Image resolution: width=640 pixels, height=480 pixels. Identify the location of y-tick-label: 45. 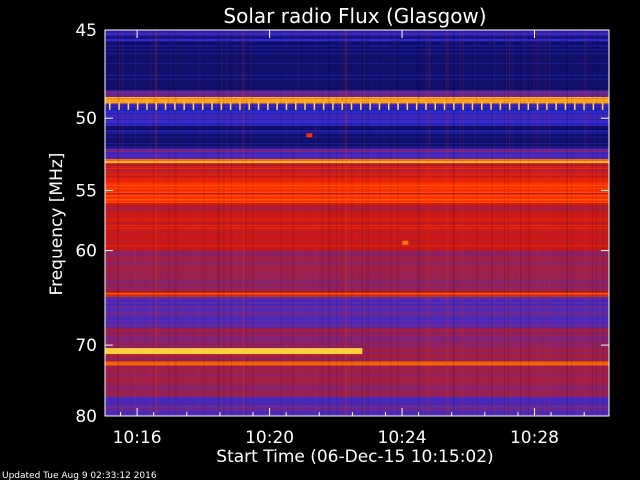
(86, 31).